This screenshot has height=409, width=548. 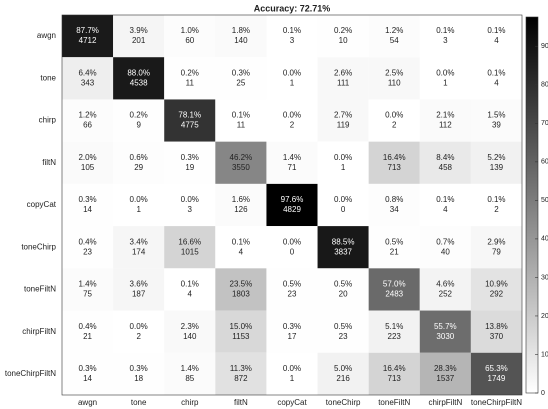 What do you see at coordinates (189, 115) in the screenshot?
I see `cell-percent: 78.1%` at bounding box center [189, 115].